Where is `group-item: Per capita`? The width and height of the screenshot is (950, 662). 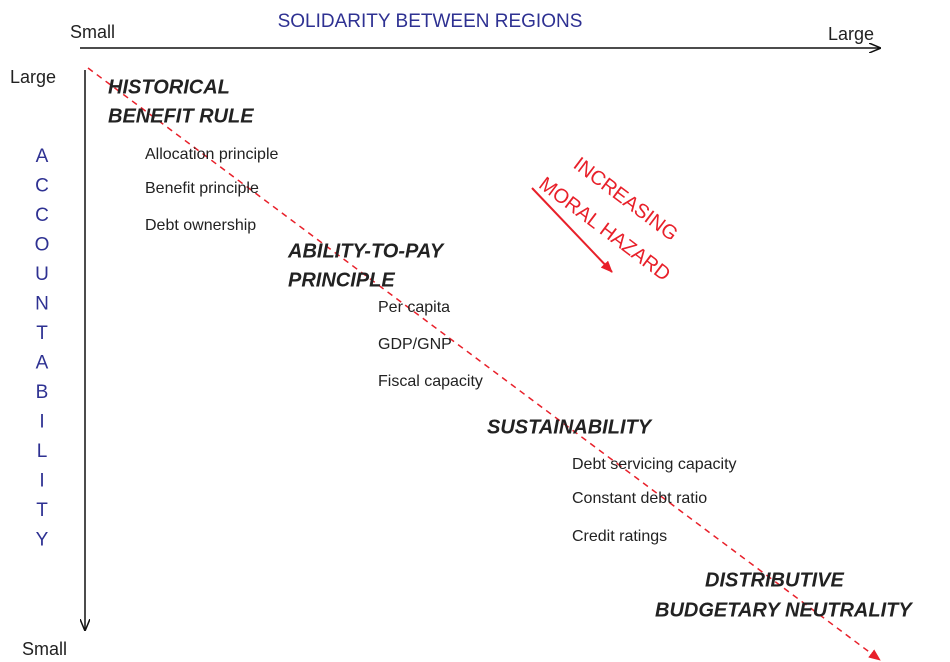 group-item: Per capita is located at coordinates (414, 307).